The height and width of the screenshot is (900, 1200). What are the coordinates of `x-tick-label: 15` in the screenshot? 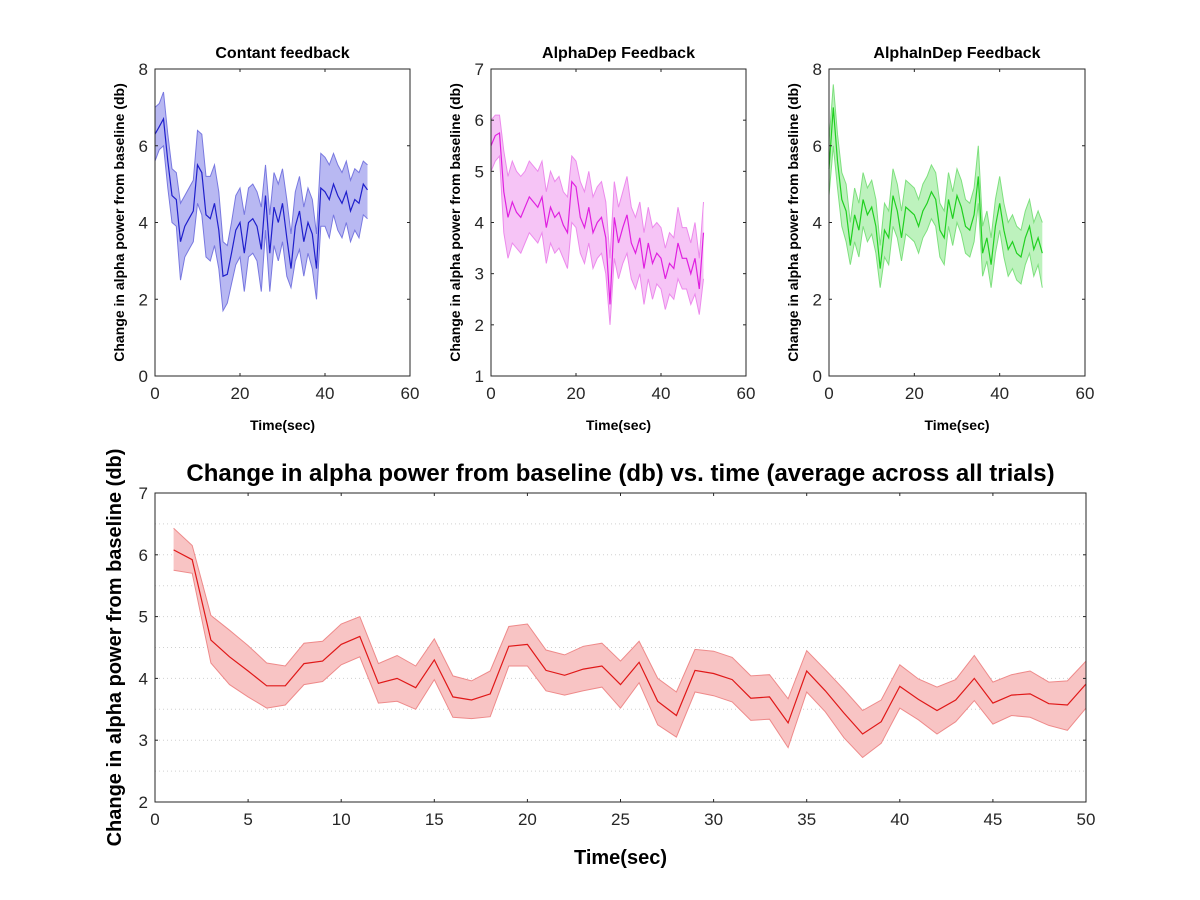 It's located at (434, 819).